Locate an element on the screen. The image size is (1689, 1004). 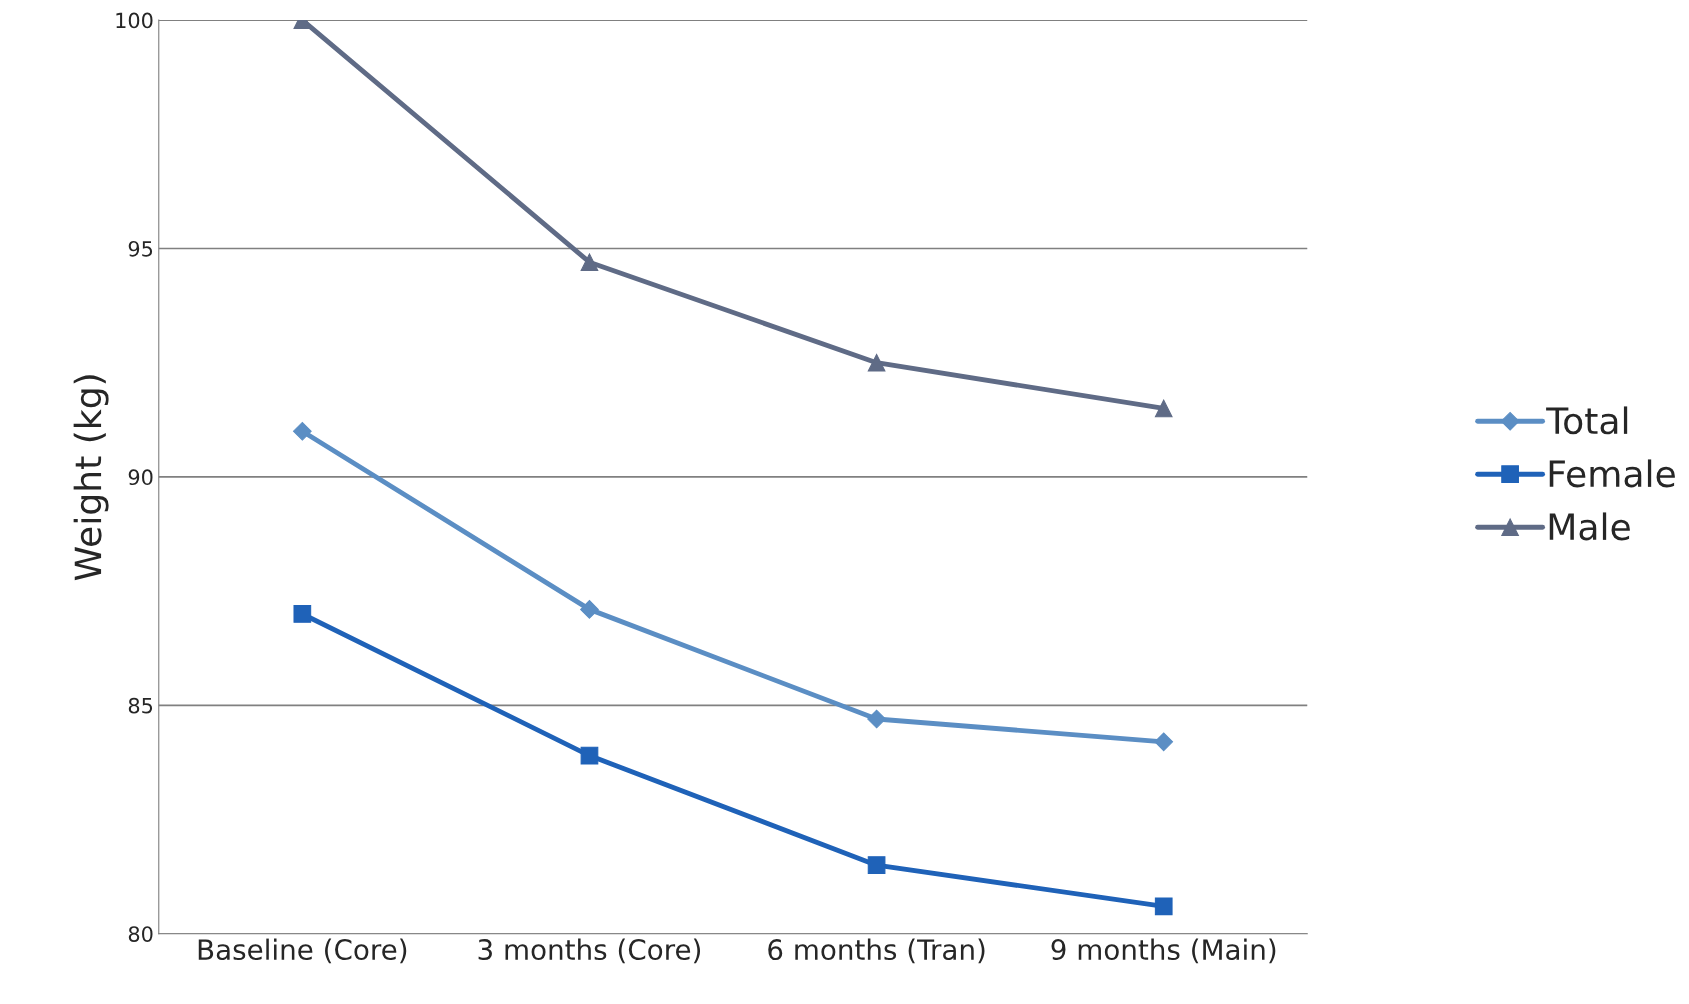
y-tick-label: 95 is located at coordinates (140, 248).